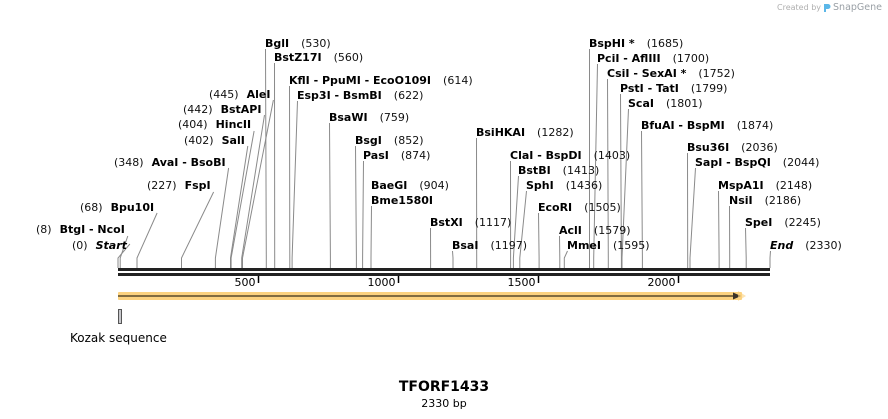 This screenshot has height=419, width=888. I want to click on restriction-site-label: PciI - AflIII (1700), so click(653, 58).